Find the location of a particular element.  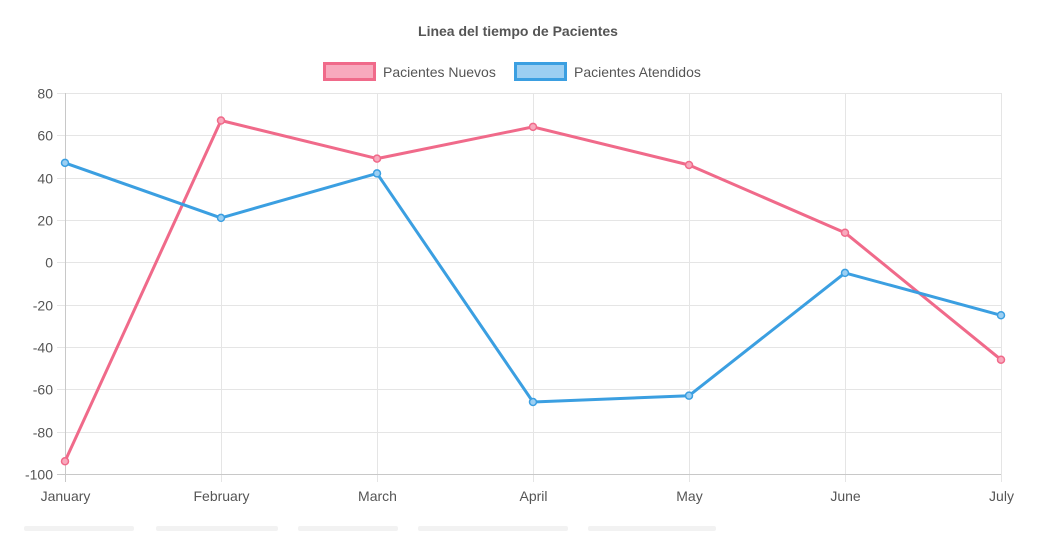

x-axis-tick-labels: January February March April May June July is located at coordinates (527, 496).